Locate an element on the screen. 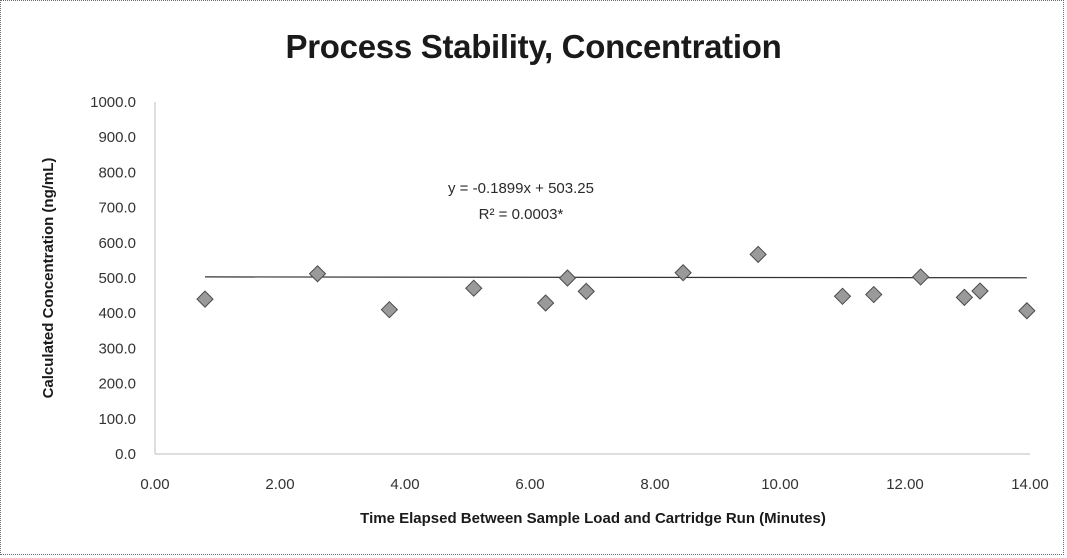  x-tick-label: 14.00 is located at coordinates (1030, 484).